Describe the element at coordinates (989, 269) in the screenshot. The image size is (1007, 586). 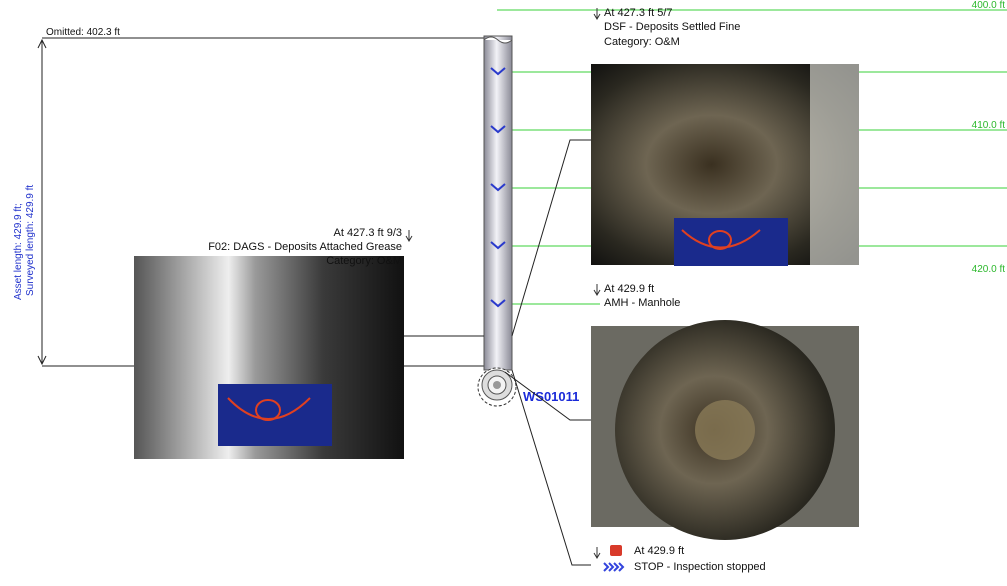
I see `scale-label: 420.0 ft` at that location.